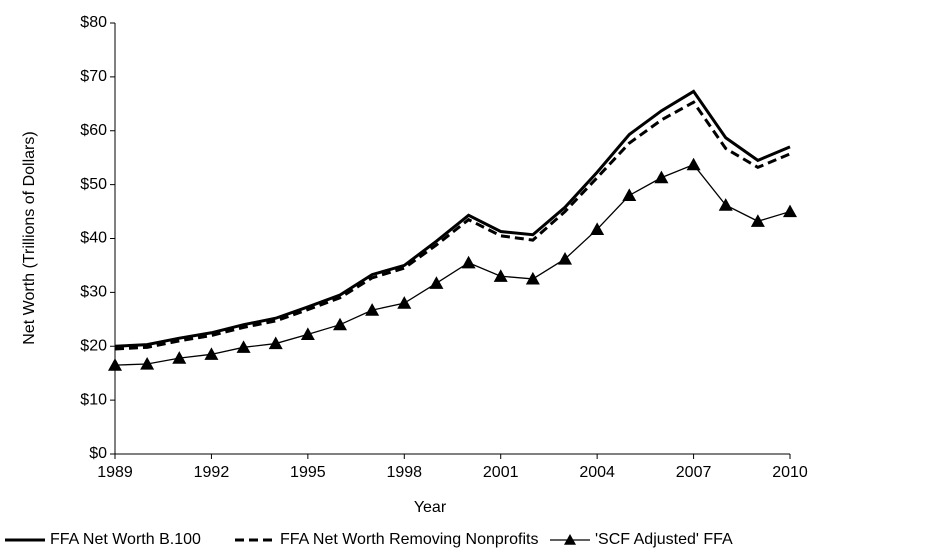  I want to click on x-tick-label: 2001, so click(501, 472).